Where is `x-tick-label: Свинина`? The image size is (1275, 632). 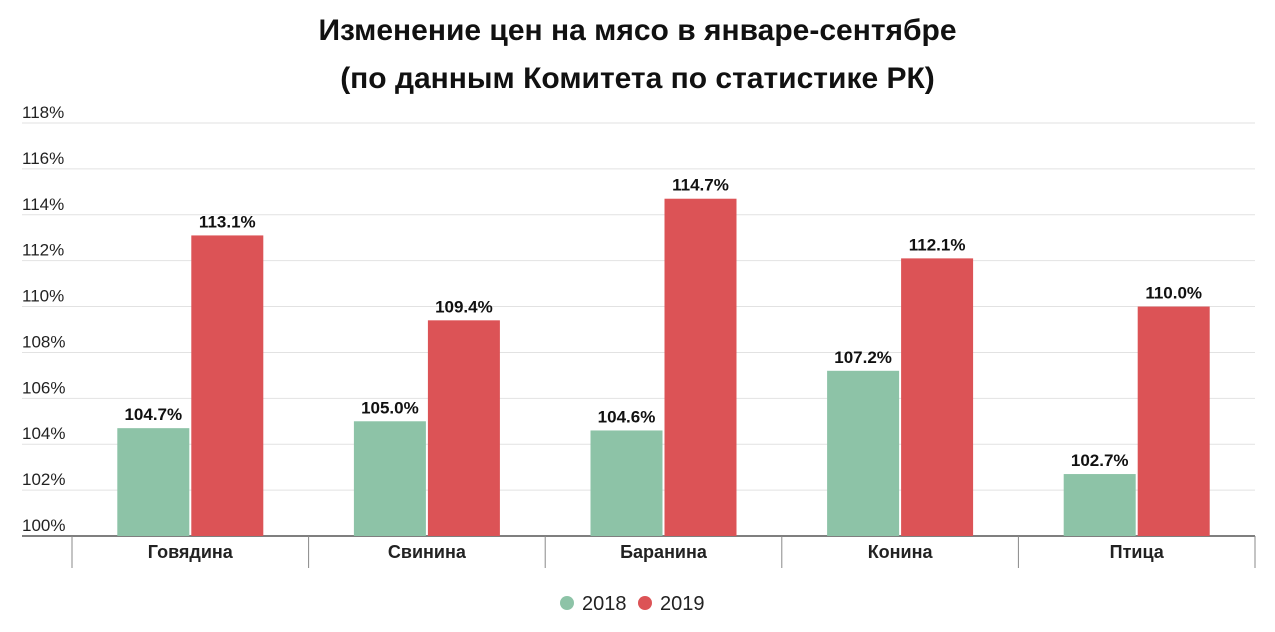
x-tick-label: Свинина is located at coordinates (427, 552).